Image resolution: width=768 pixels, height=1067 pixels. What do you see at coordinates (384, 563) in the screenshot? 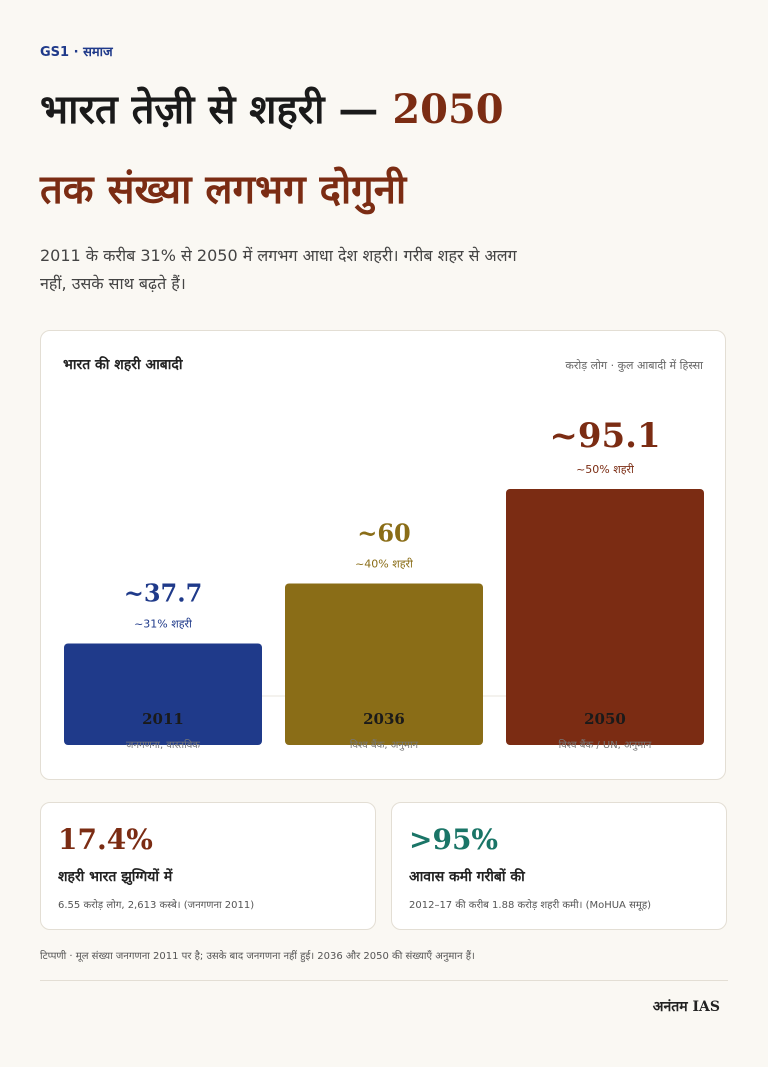
I see `bar-share-label: ~40% शहरी` at bounding box center [384, 563].